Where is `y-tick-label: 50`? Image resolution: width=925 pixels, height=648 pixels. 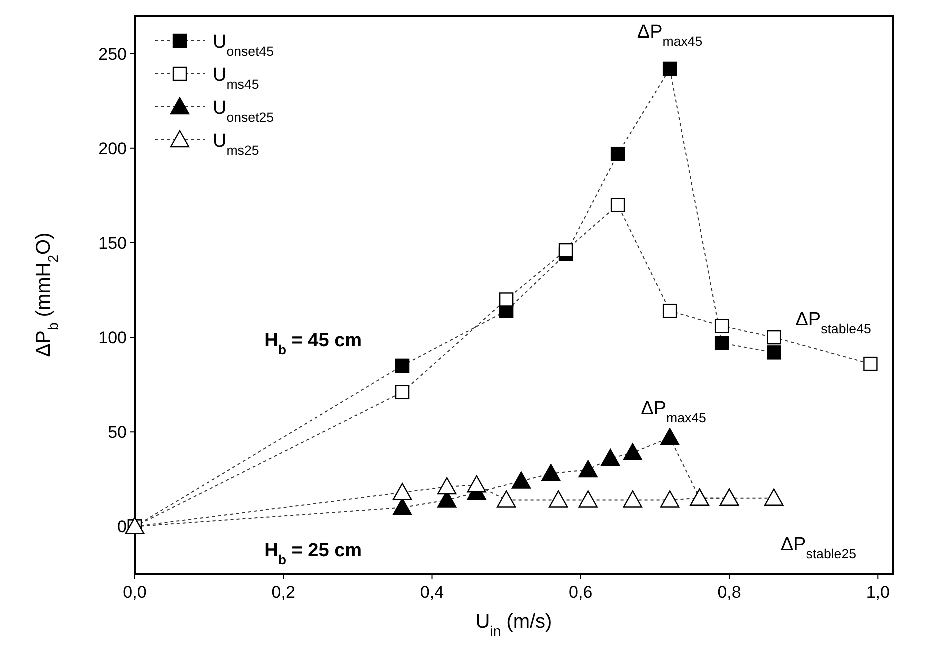
y-tick-label: 50 is located at coordinates (117, 432).